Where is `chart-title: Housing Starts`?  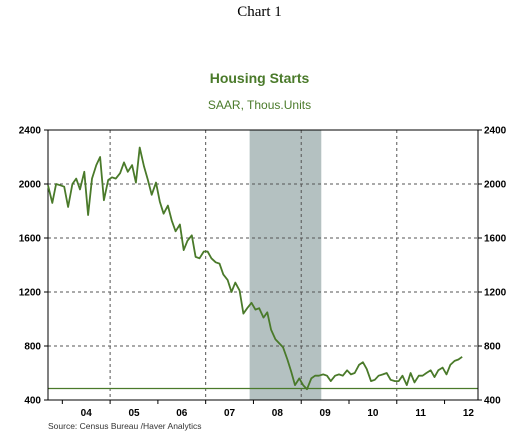 chart-title: Housing Starts is located at coordinates (259, 78).